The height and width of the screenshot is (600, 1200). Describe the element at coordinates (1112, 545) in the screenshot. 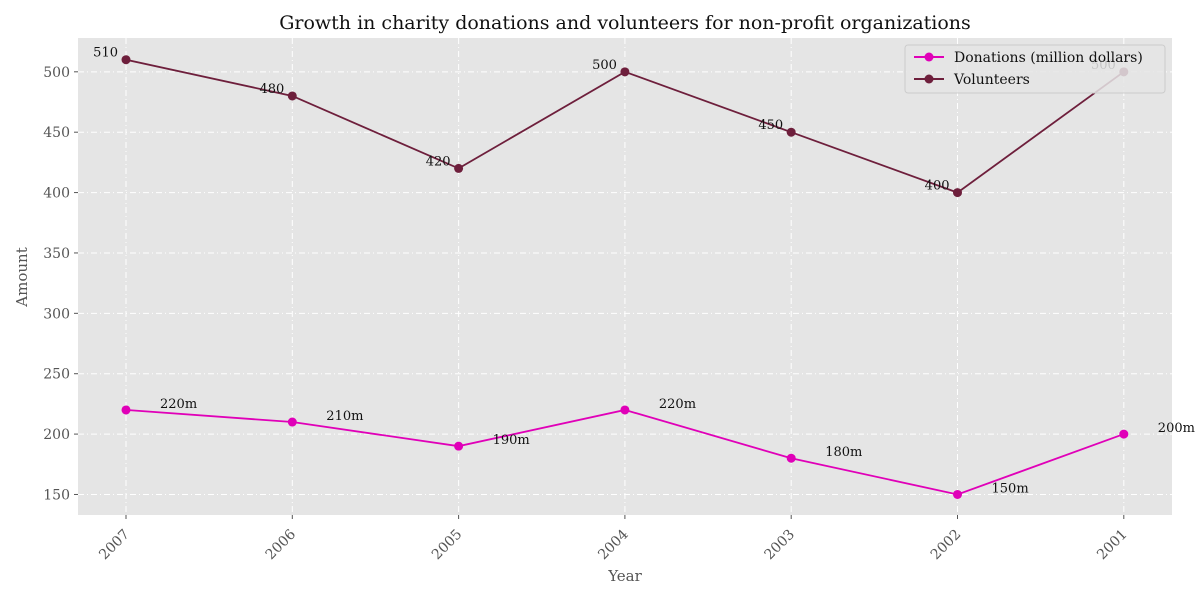

I see `x-tick-label: 2001` at that location.